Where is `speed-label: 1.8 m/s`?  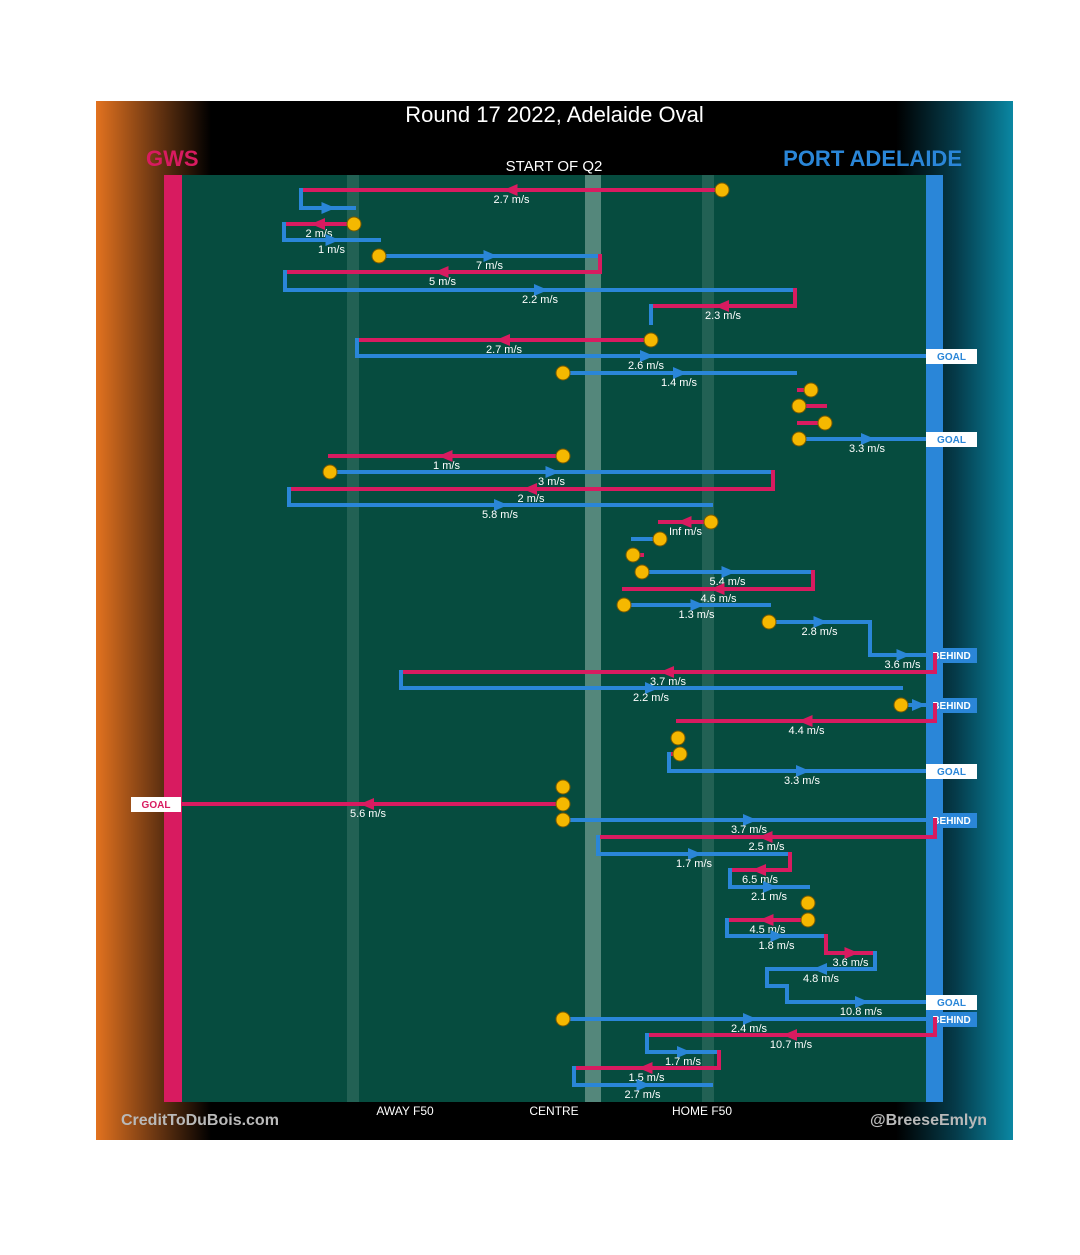 speed-label: 1.8 m/s is located at coordinates (776, 946).